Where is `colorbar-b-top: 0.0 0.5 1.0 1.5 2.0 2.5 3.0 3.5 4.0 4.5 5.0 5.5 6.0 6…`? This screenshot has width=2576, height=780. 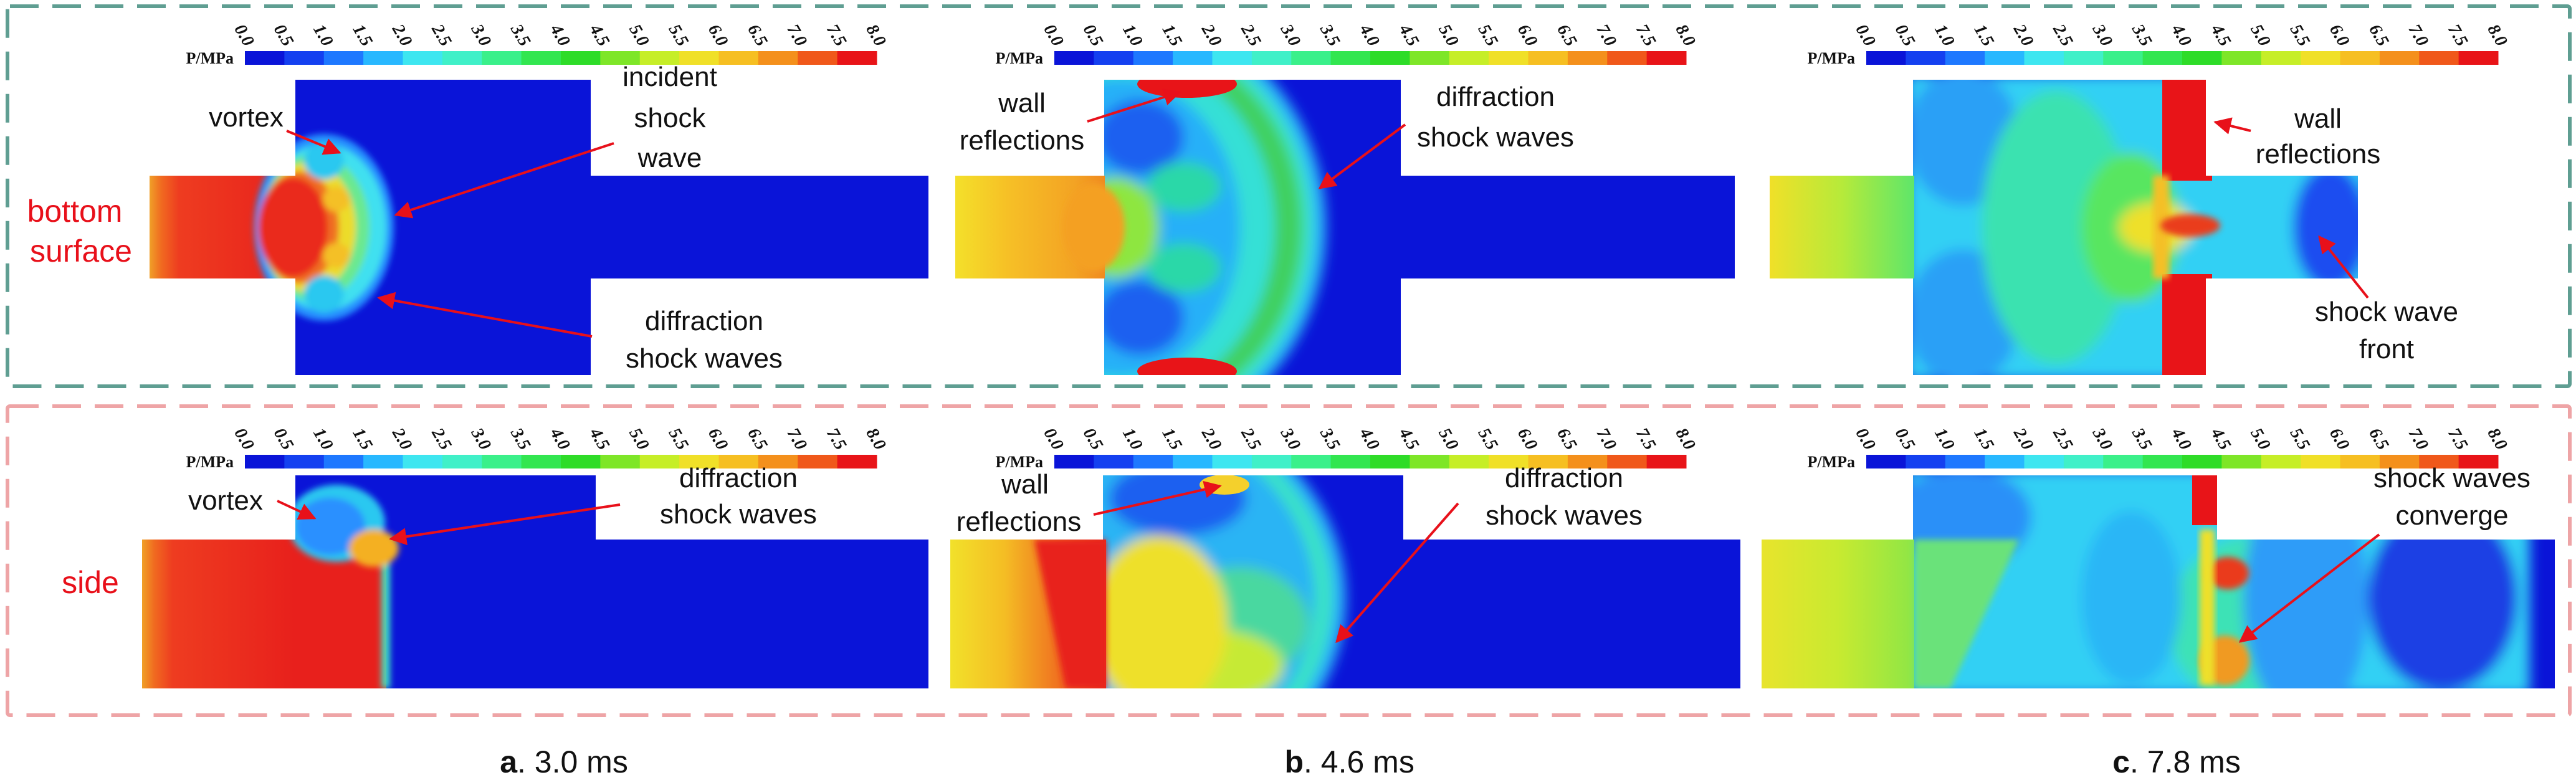
colorbar-b-top: 0.0 0.5 1.0 1.5 2.0 2.5 3.0 3.5 4.0 4.5 5.0 5.5 6.0 6… is located at coordinates (1347, 44).